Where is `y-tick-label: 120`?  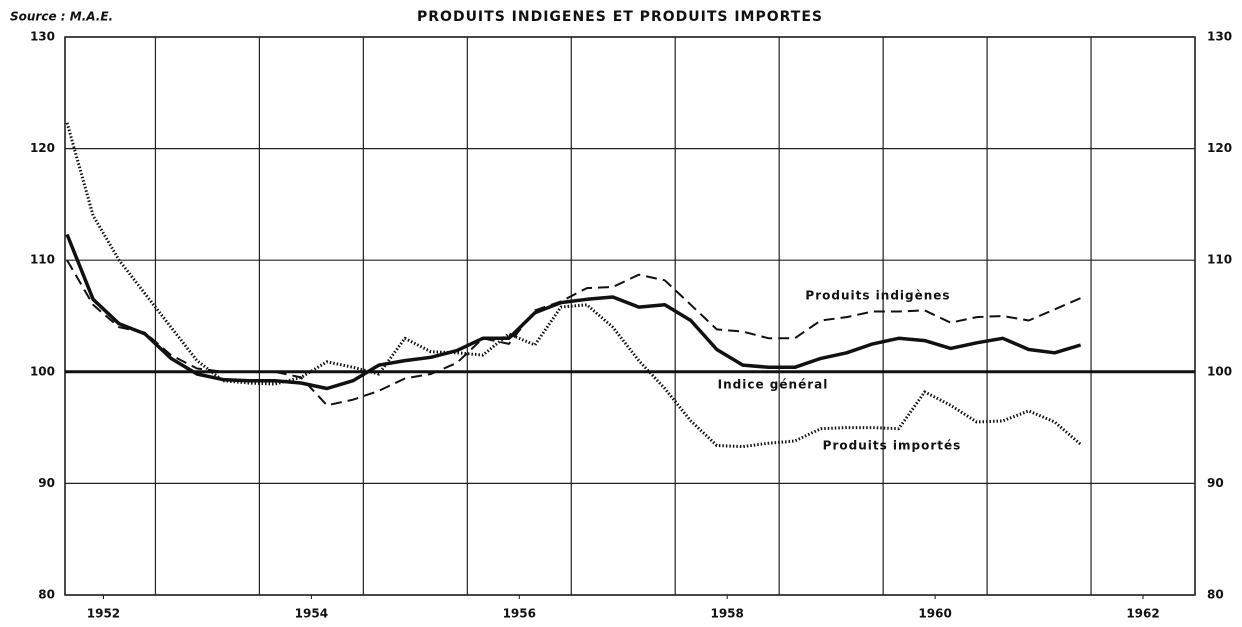
y-tick-label: 120 is located at coordinates (42, 148).